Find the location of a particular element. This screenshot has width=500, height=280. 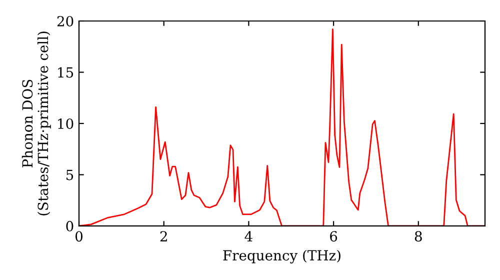

y-tick-label: 20 is located at coordinates (65, 21).